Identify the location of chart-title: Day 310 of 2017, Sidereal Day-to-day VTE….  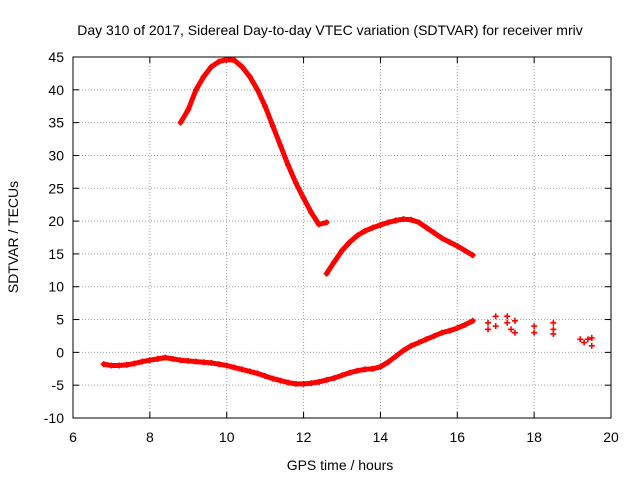
(329, 30).